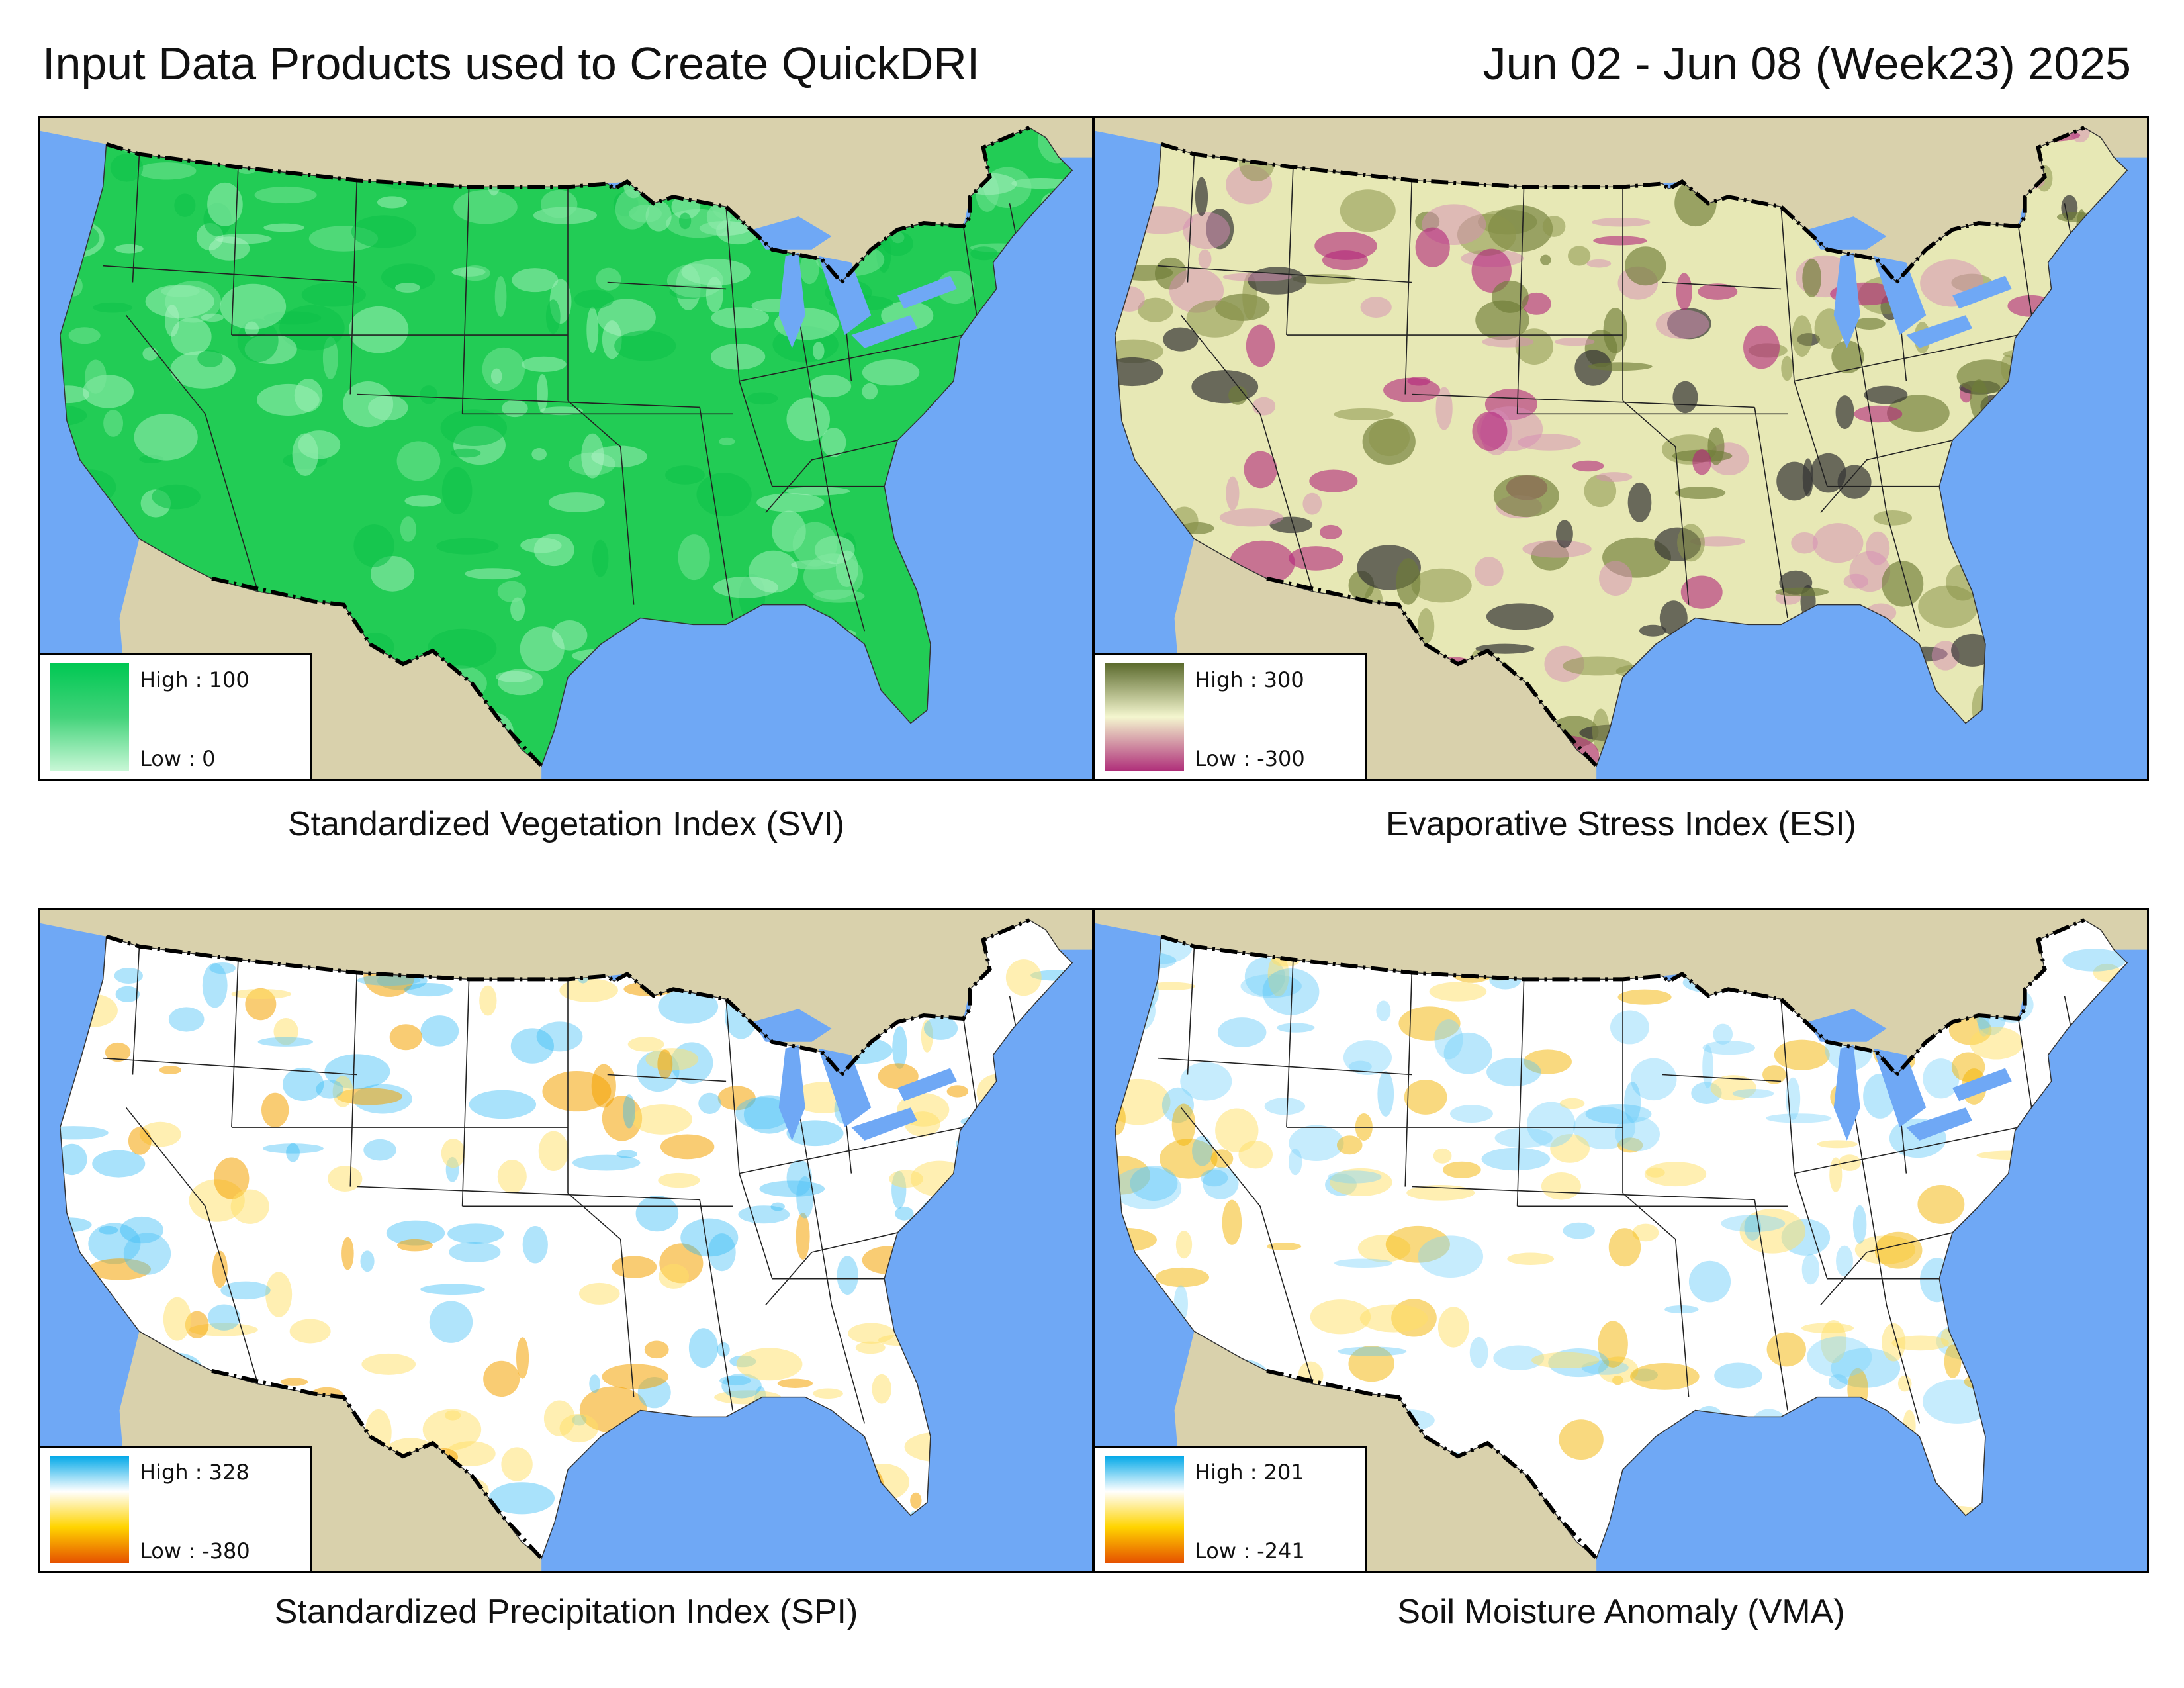 Image resolution: width=2184 pixels, height=1688 pixels. I want to click on spi-legend-ramp, so click(89, 1509).